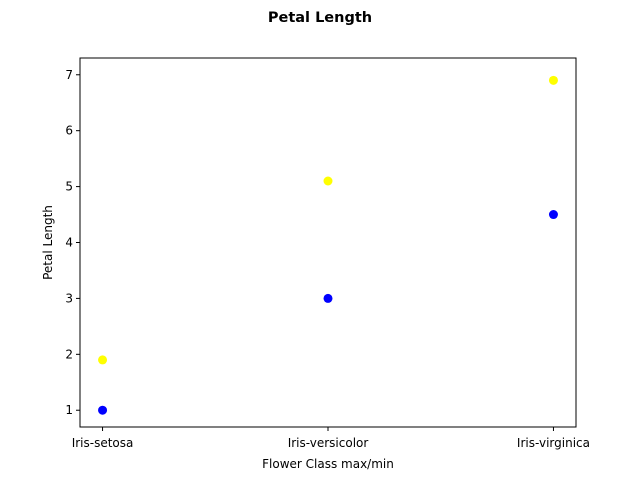 The width and height of the screenshot is (640, 480). Describe the element at coordinates (69, 187) in the screenshot. I see `y-tick-label: 5` at that location.